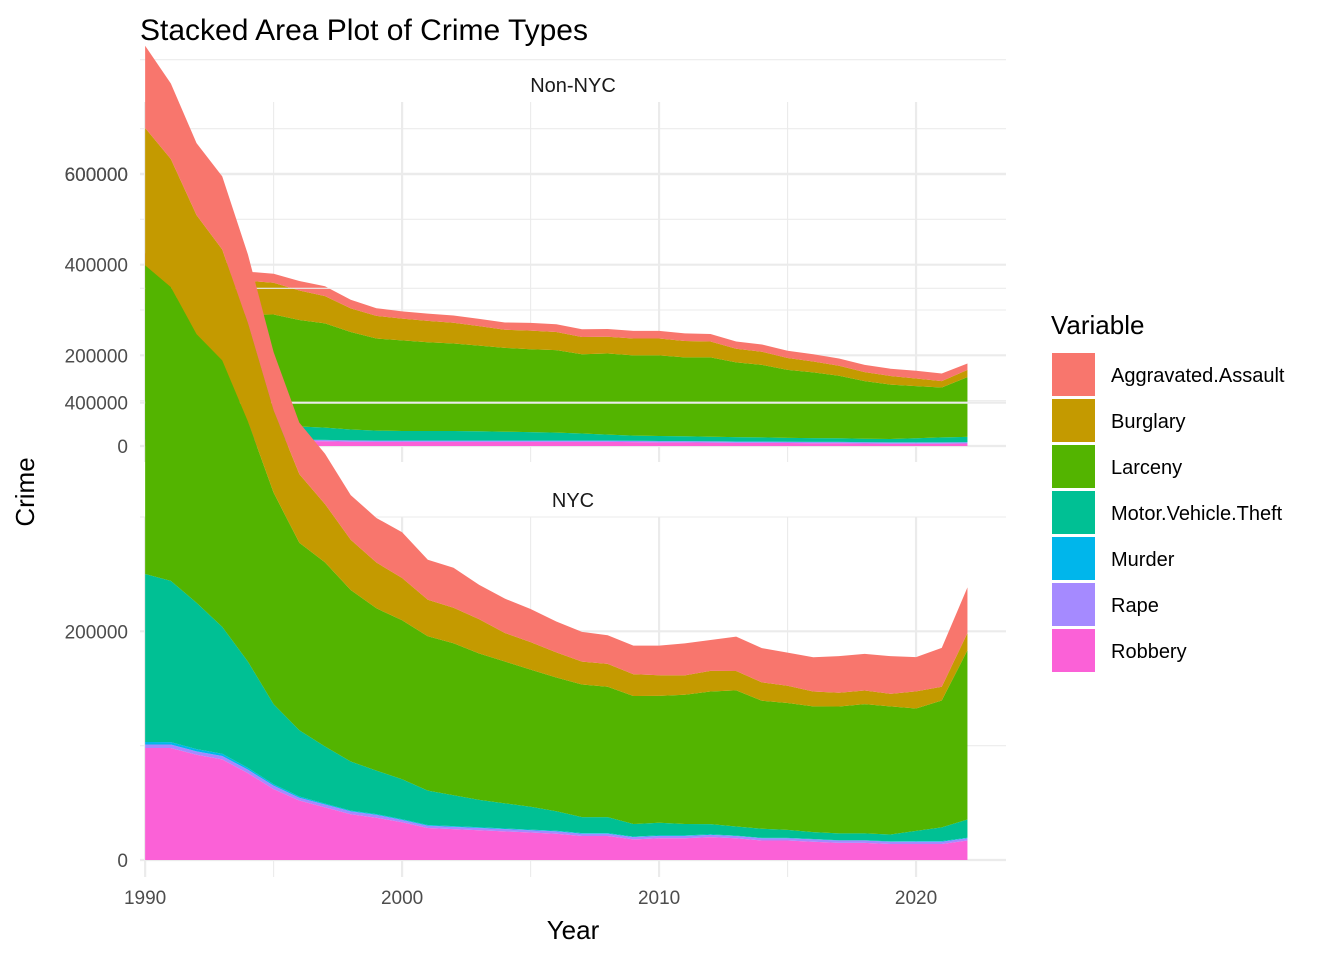  Describe the element at coordinates (659, 898) in the screenshot. I see `x-tick-label: 2010` at that location.